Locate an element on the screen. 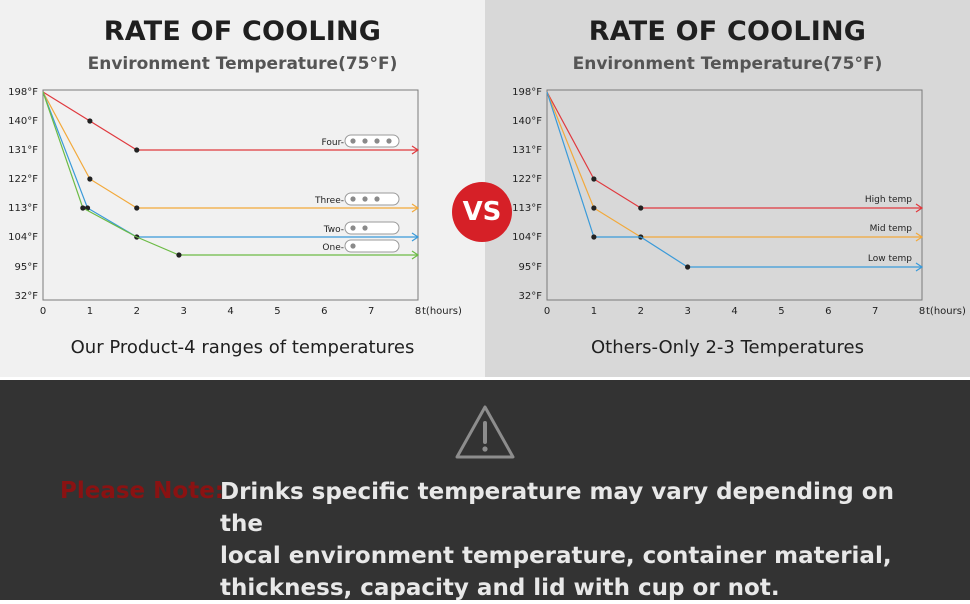  series-line-low-temp is located at coordinates (734, 179).